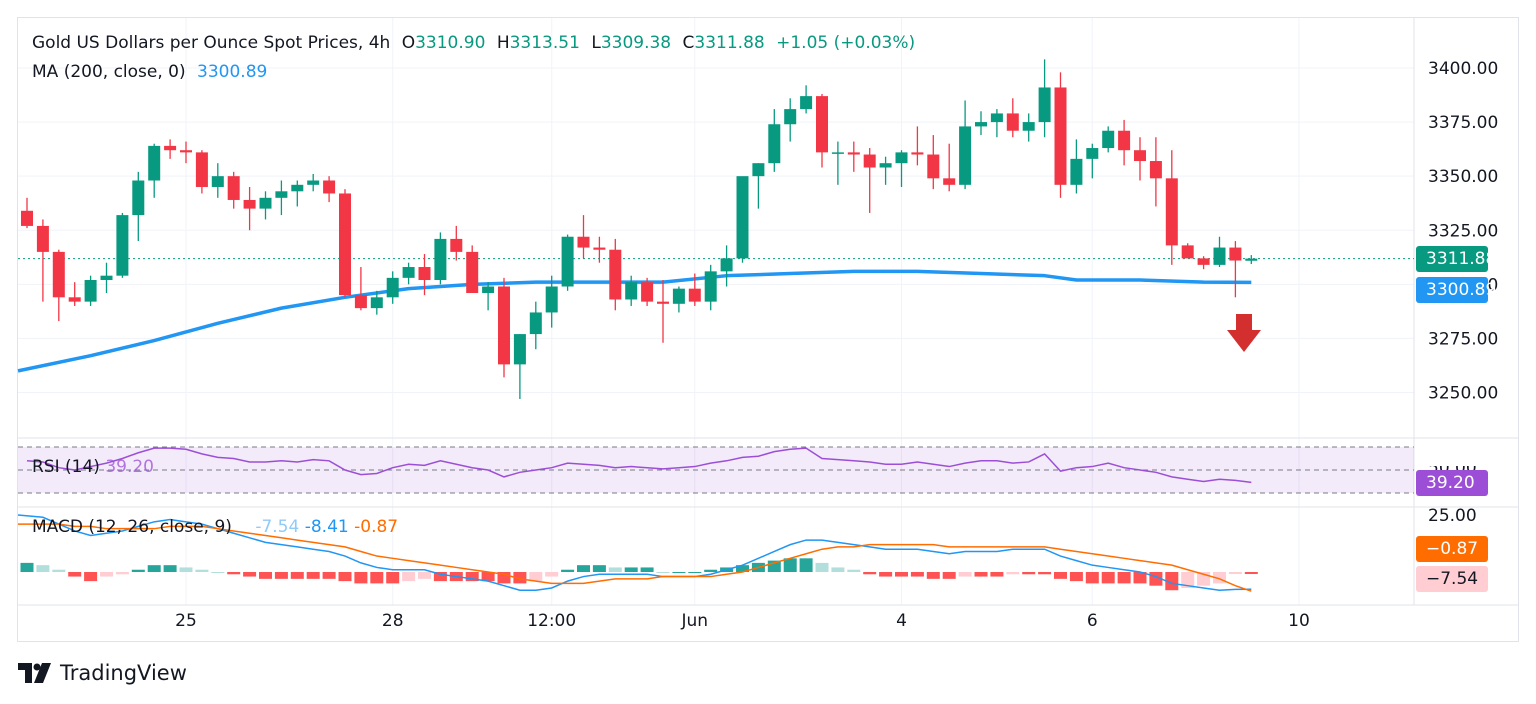  I want to click on overlay-layer, so click(1244, 333).